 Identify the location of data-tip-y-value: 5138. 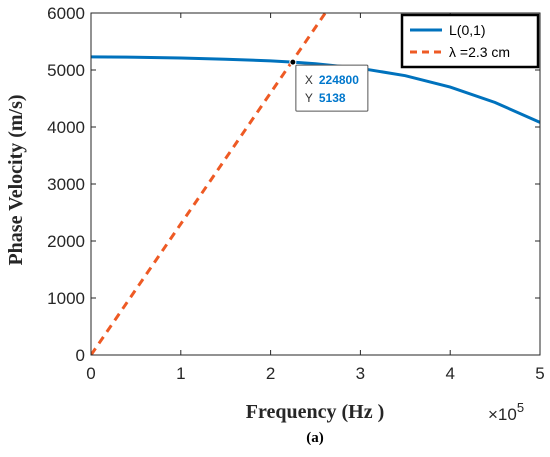
(332, 98).